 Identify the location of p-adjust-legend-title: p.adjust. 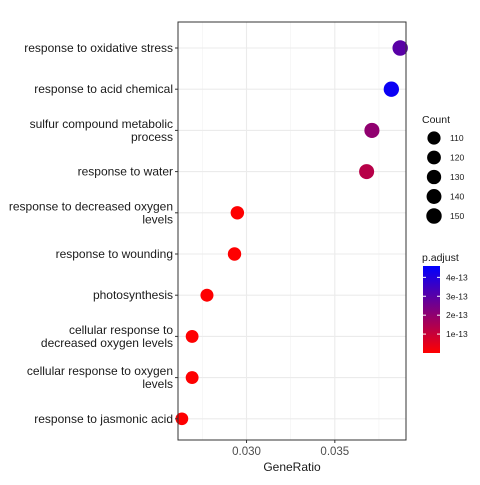
(440, 258).